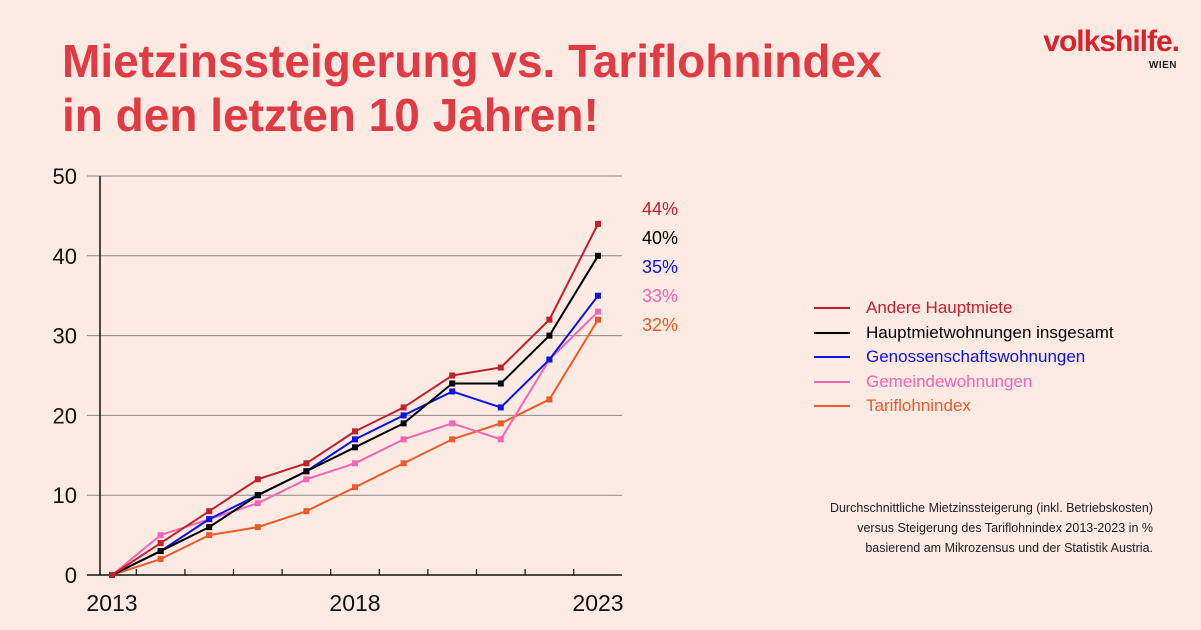  Describe the element at coordinates (452, 423) in the screenshot. I see `data-point-s3-2020` at that location.